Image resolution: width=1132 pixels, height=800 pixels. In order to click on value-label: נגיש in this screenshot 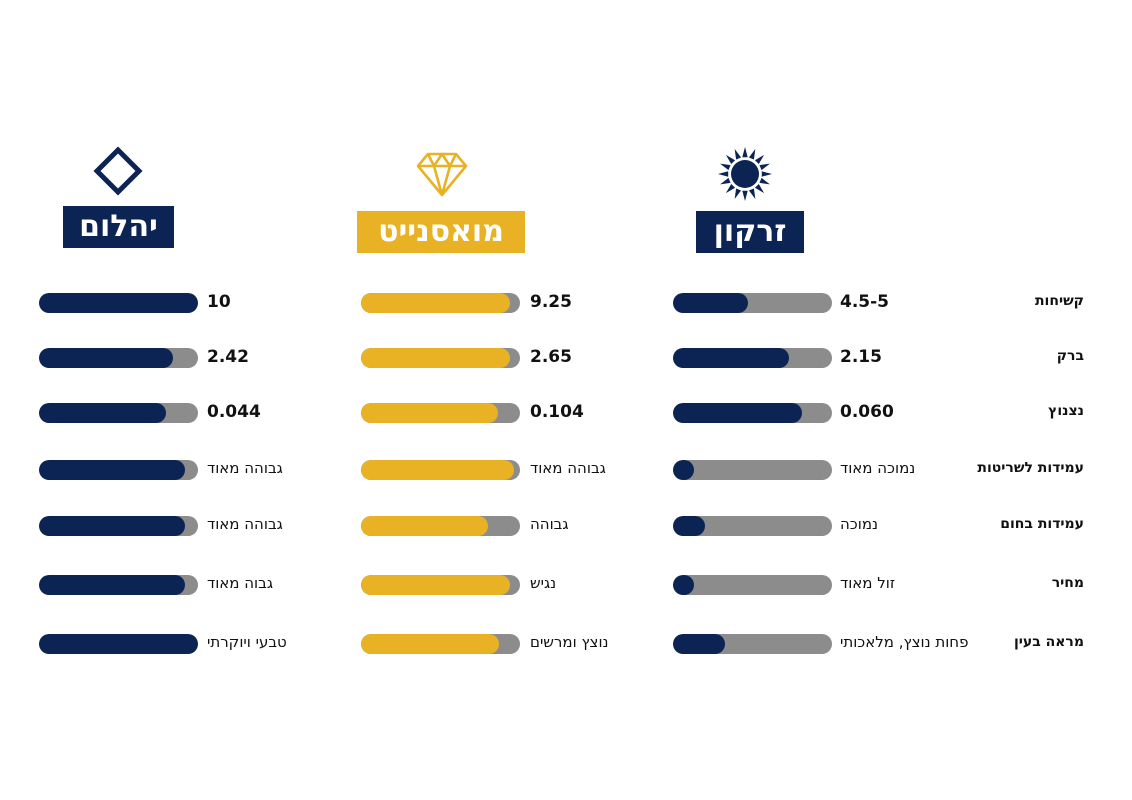, I will do `click(543, 583)`.